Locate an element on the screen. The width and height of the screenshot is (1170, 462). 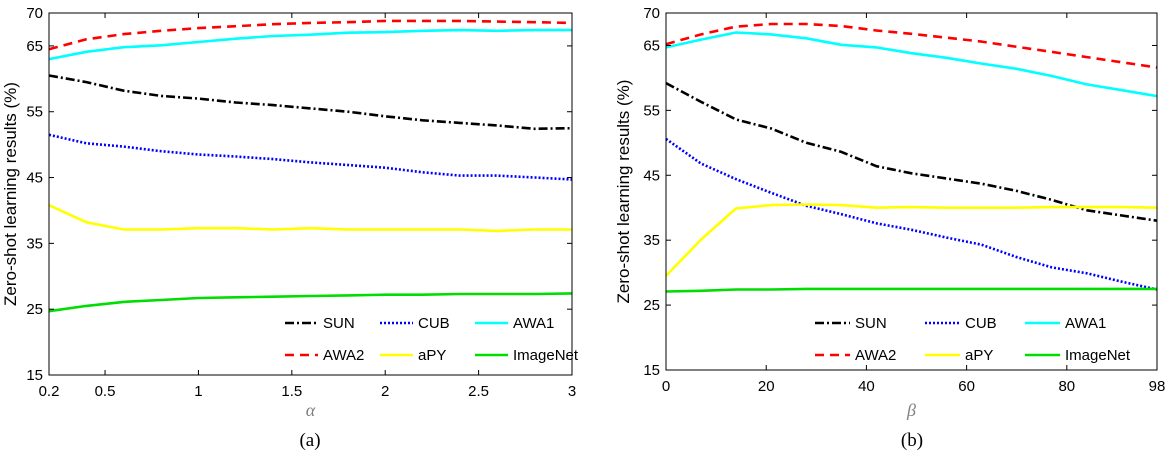
x-tick-label: 0.5 is located at coordinates (105, 391).